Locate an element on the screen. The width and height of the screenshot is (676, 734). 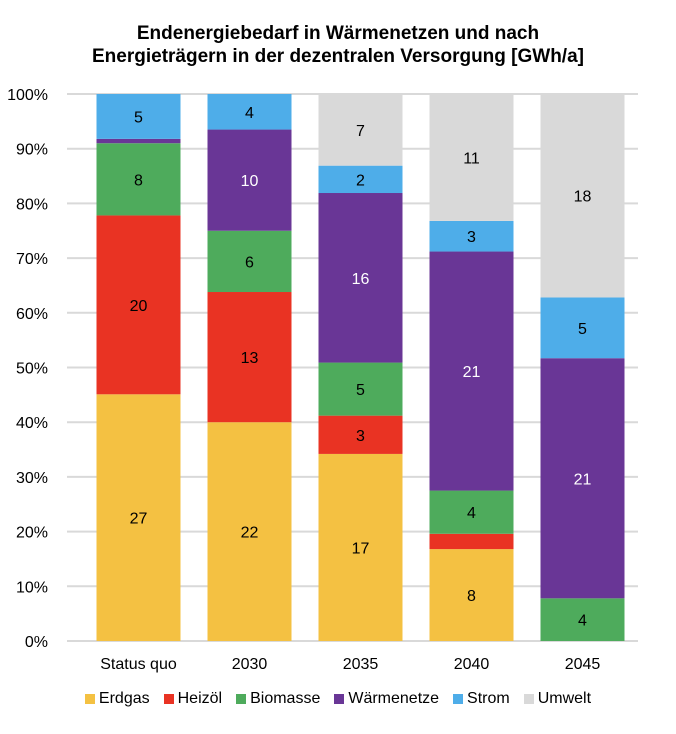
x-axis: Status quo 2030 2035 2040 2045 is located at coordinates (350, 664).